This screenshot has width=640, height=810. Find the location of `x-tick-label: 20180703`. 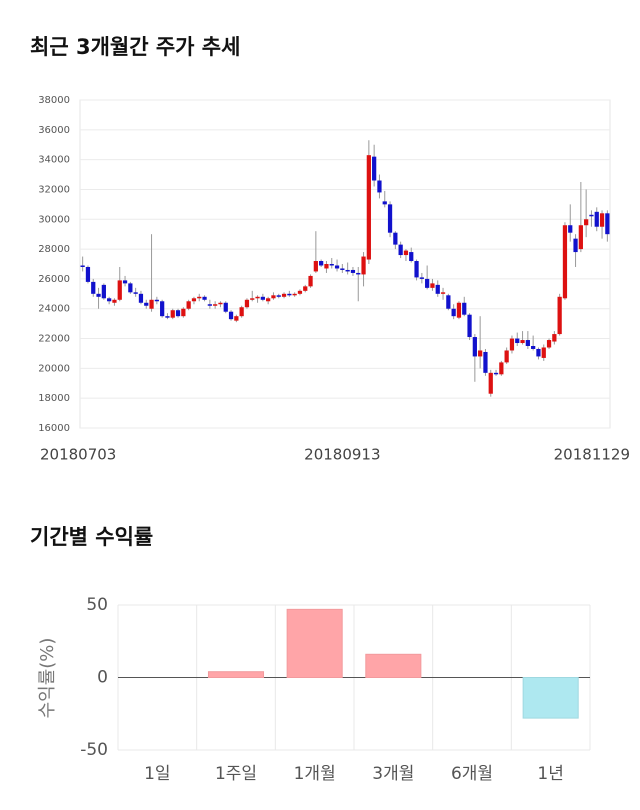

x-tick-label: 20180703 is located at coordinates (78, 455).